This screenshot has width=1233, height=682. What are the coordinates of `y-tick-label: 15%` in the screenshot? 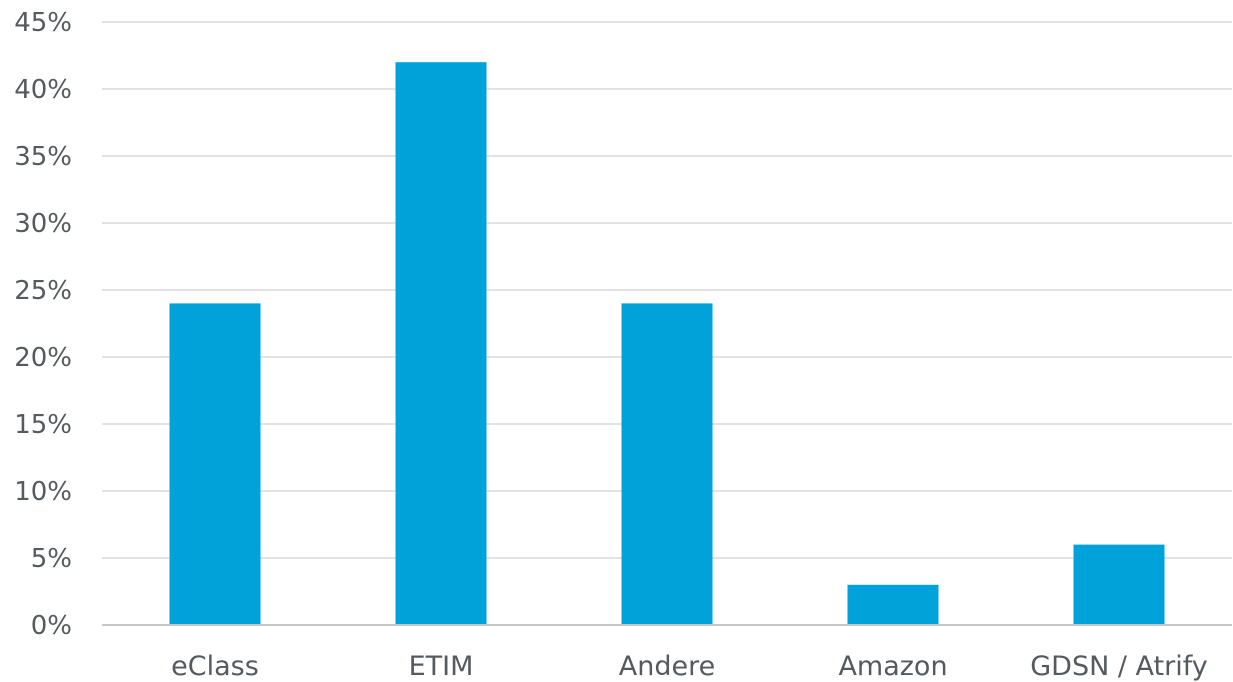 It's located at (43, 425).